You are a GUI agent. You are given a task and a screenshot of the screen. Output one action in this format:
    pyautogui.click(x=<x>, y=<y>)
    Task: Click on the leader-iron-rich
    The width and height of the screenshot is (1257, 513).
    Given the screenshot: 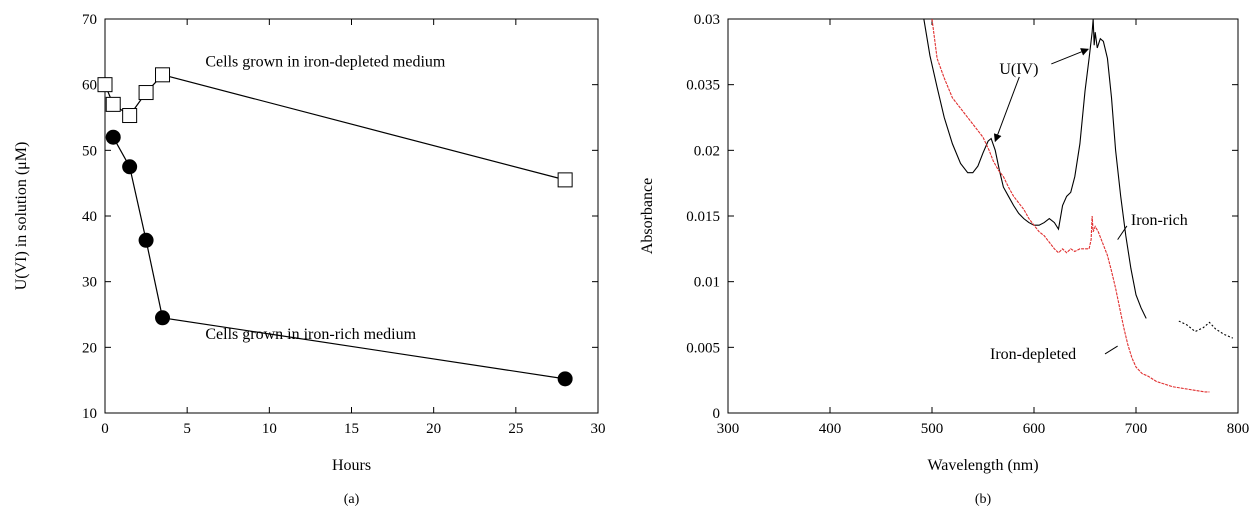 What is the action you would take?
    pyautogui.click(x=1122, y=232)
    